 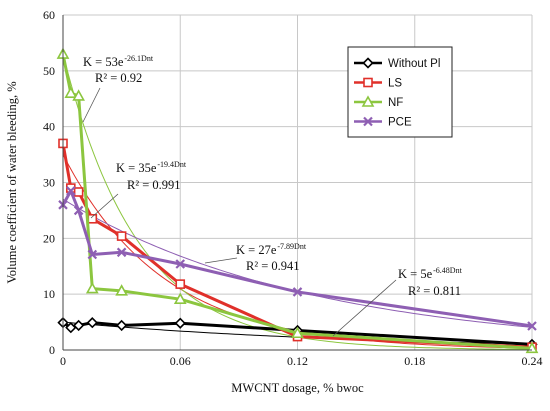 I want to click on fit-r-squared: R² = 0.941, so click(x=273, y=266).